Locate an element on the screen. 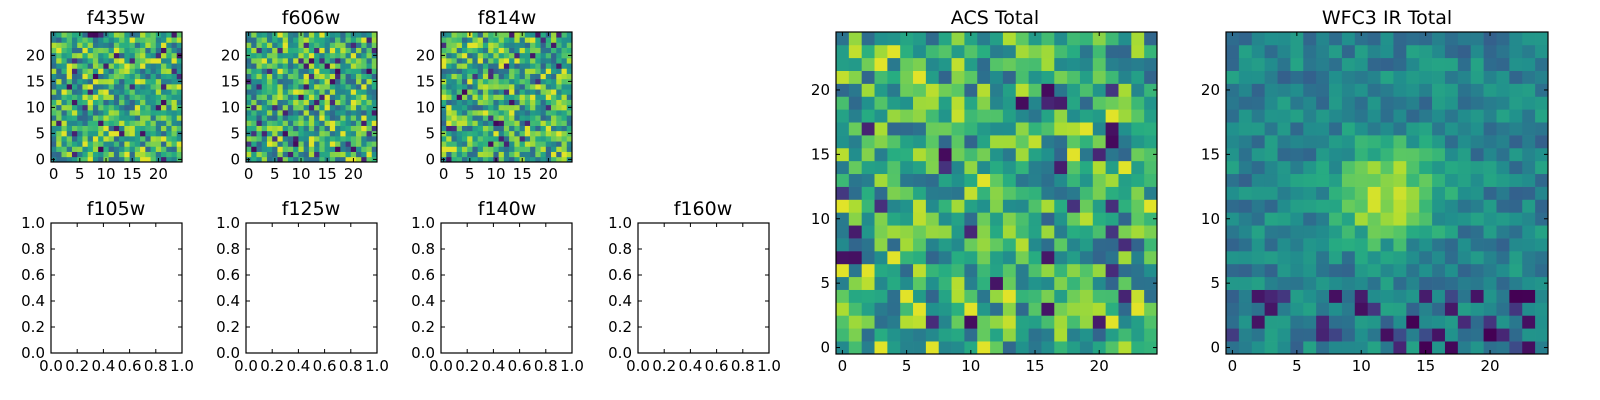 This screenshot has width=1600, height=400. x-tick-label: 10 is located at coordinates (495, 174).